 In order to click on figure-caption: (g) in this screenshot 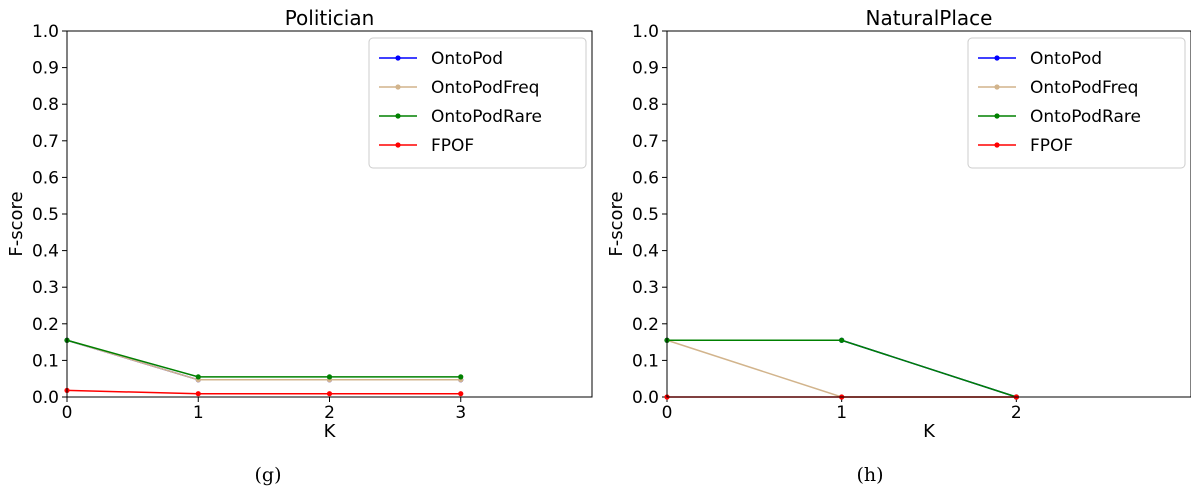, I will do `click(268, 475)`.